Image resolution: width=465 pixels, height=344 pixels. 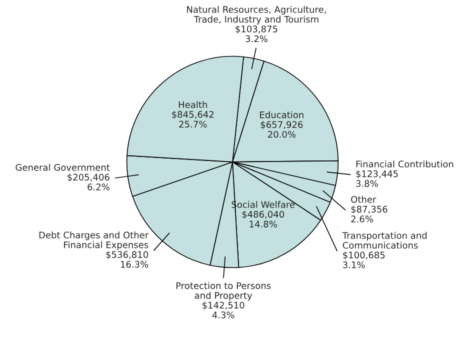 I want to click on slice-label: Protection to Persons and Property, so click(x=223, y=291).